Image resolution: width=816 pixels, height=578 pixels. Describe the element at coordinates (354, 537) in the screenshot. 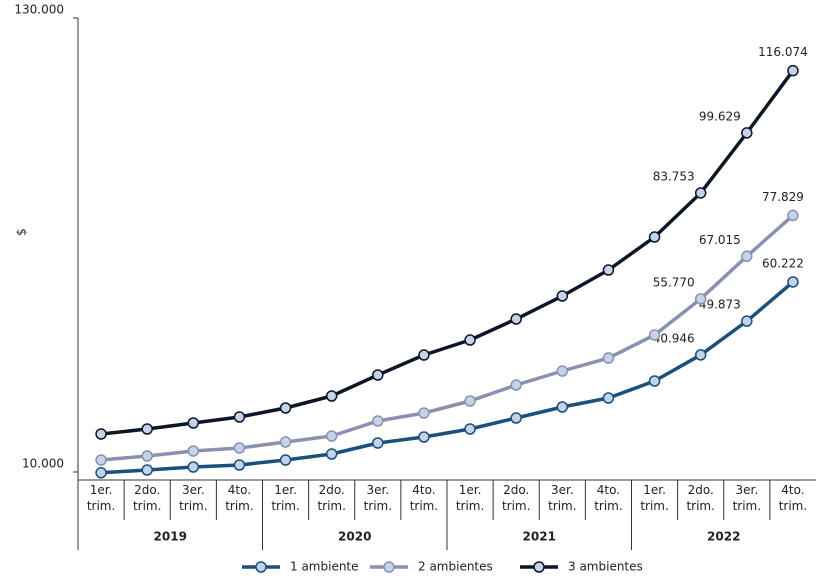

I see `group-label: 2020` at that location.